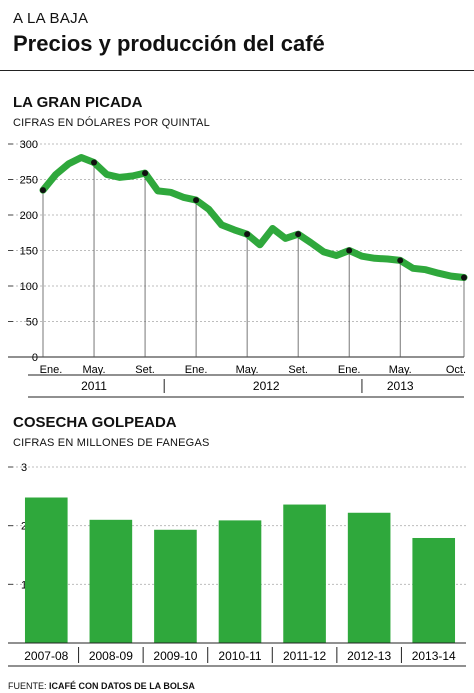 The width and height of the screenshot is (474, 693). What do you see at coordinates (95, 422) in the screenshot?
I see `bar-chart-title: COSECHA GOLPEADA` at bounding box center [95, 422].